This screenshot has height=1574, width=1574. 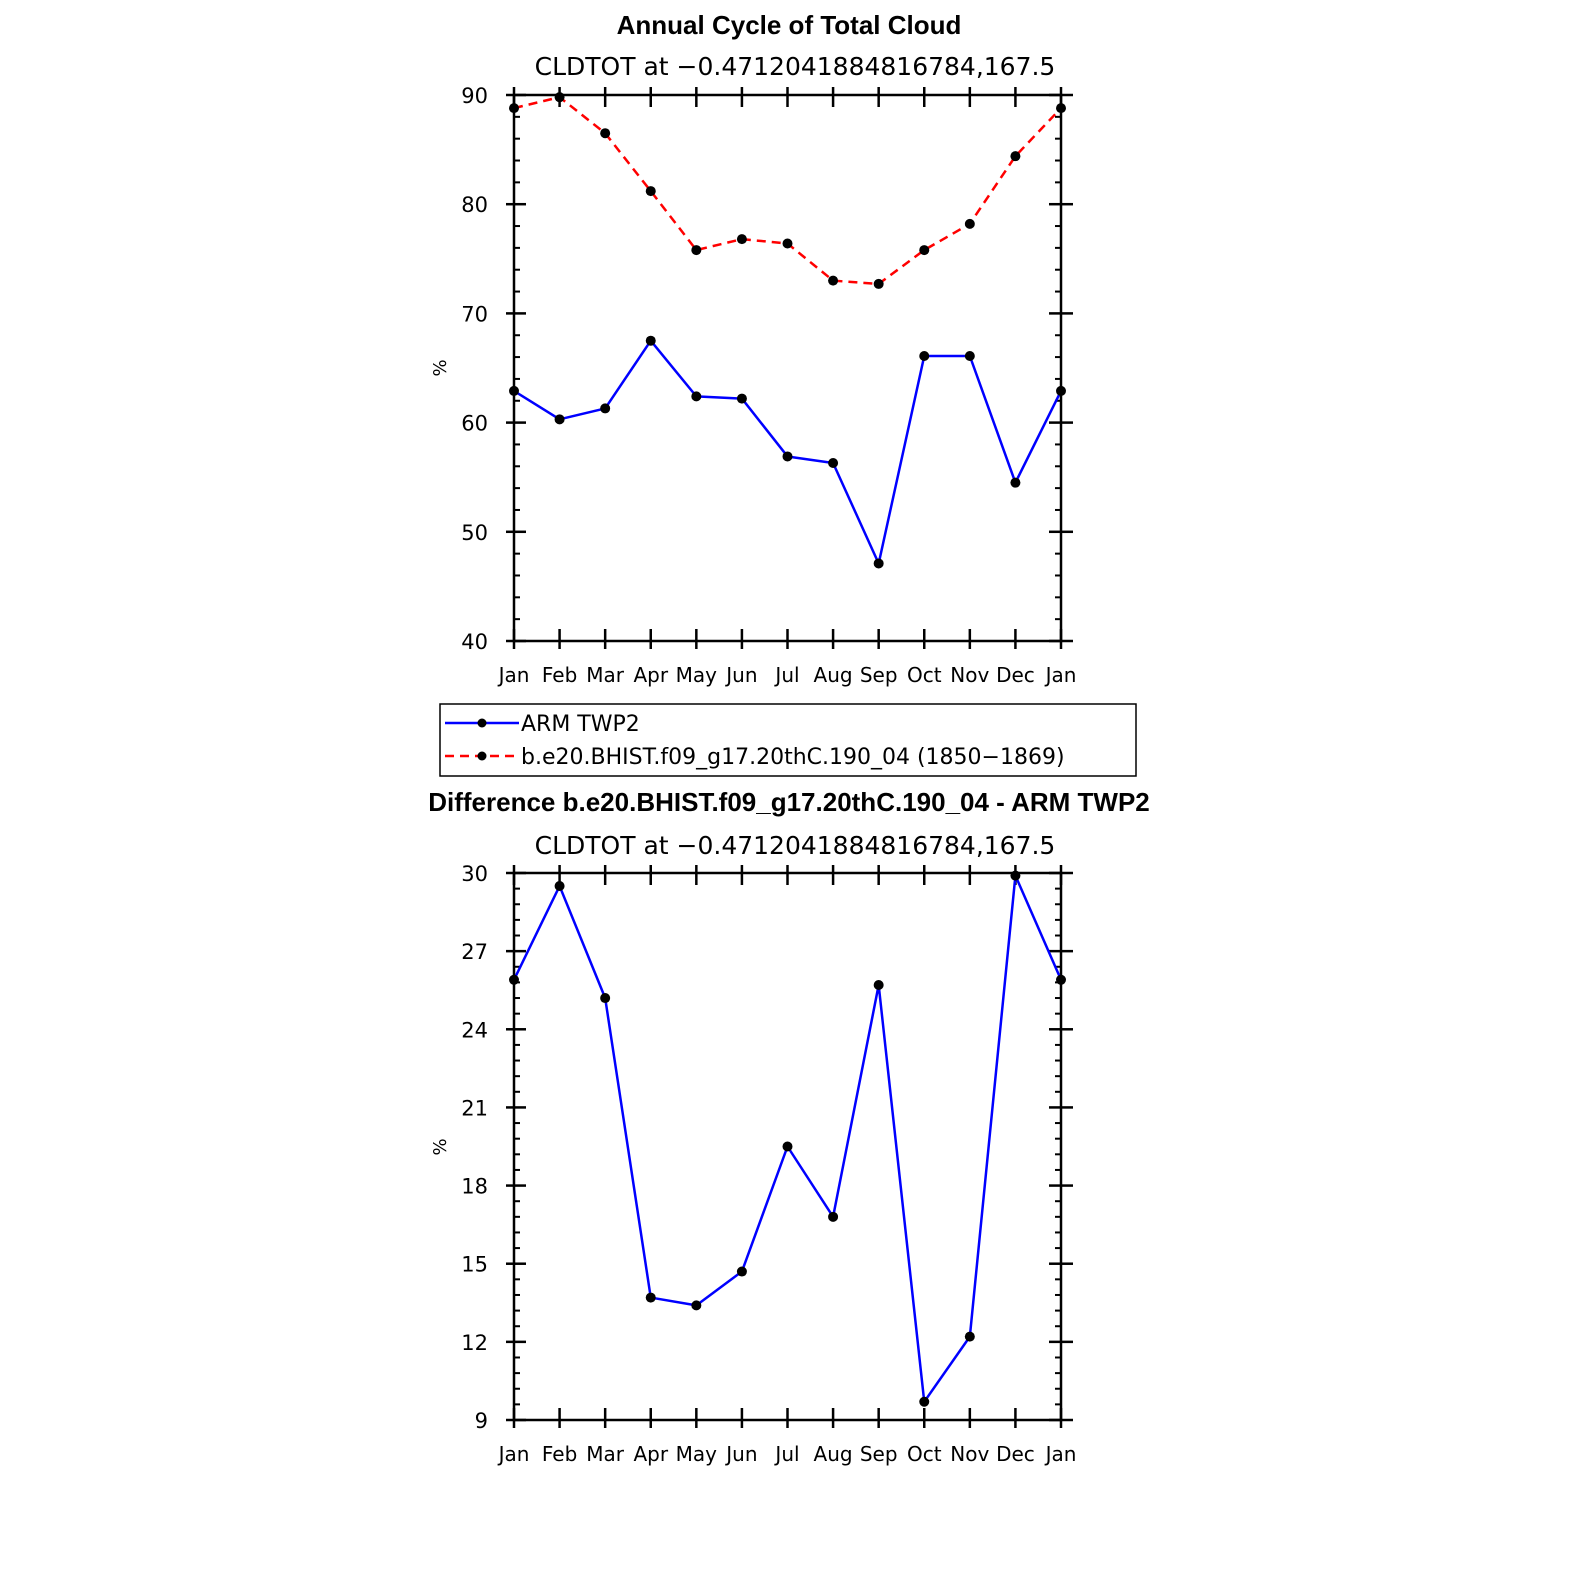 What do you see at coordinates (474, 96) in the screenshot?
I see `y-tick-label: 90` at bounding box center [474, 96].